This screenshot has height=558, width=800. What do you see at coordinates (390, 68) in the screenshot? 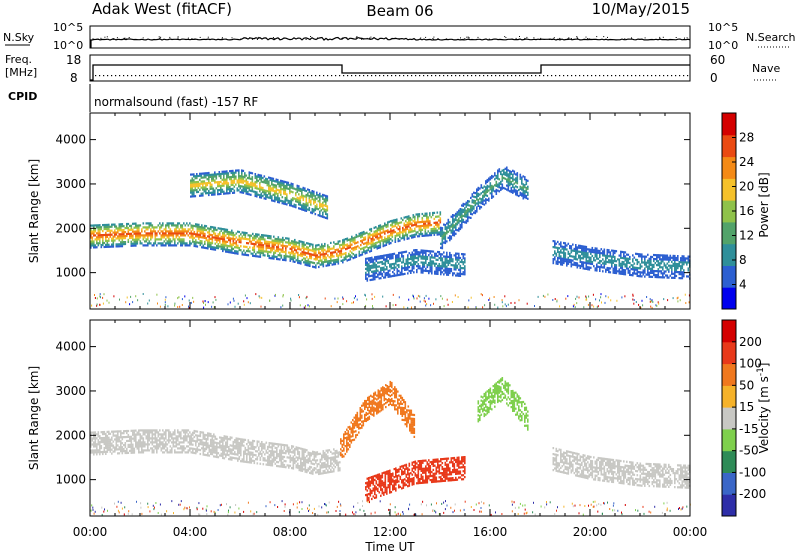
I see `freq-strip-frame` at bounding box center [390, 68].